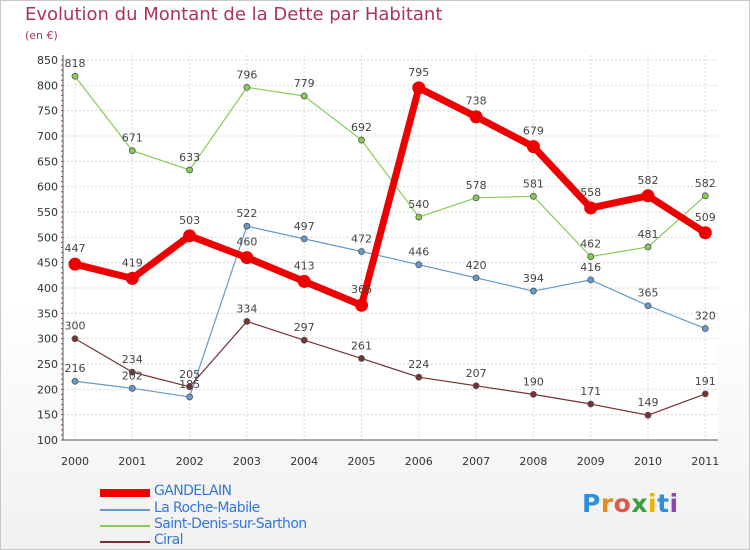 This screenshot has height=550, width=750. Describe the element at coordinates (639, 503) in the screenshot. I see `logo-letter: x` at that location.